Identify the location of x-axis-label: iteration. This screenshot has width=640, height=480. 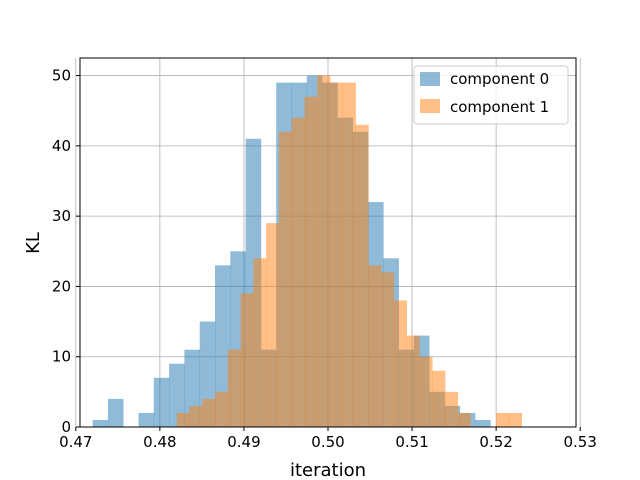
(328, 470).